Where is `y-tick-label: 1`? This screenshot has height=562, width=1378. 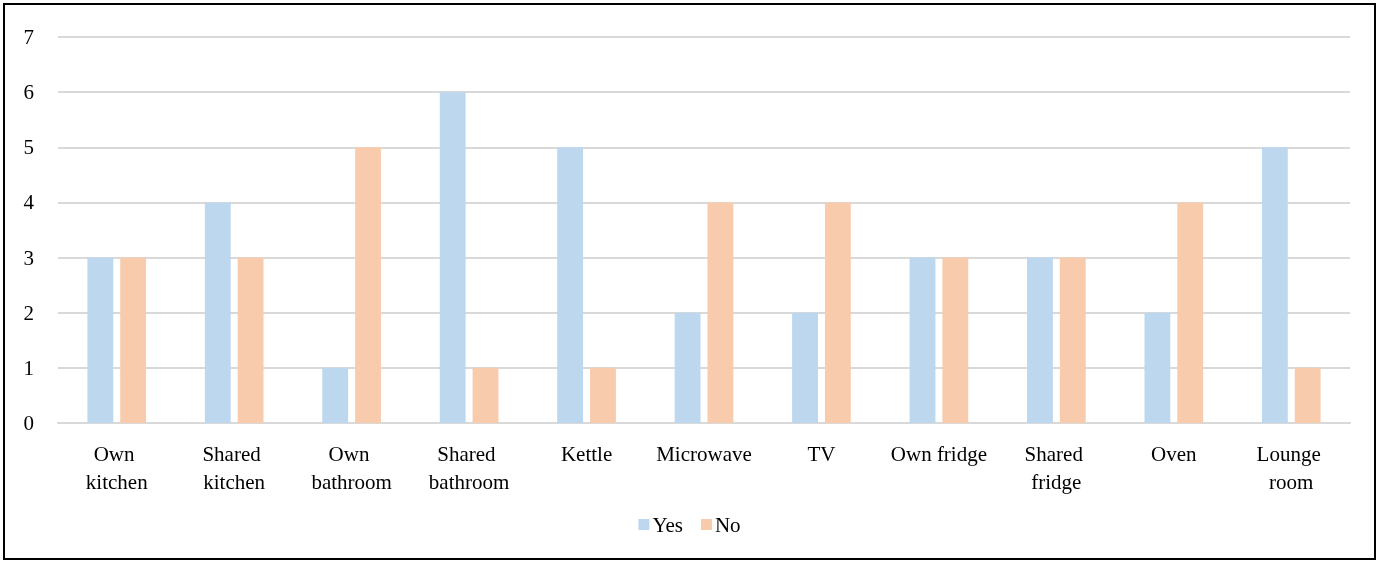
y-tick-label: 1 is located at coordinates (28, 367).